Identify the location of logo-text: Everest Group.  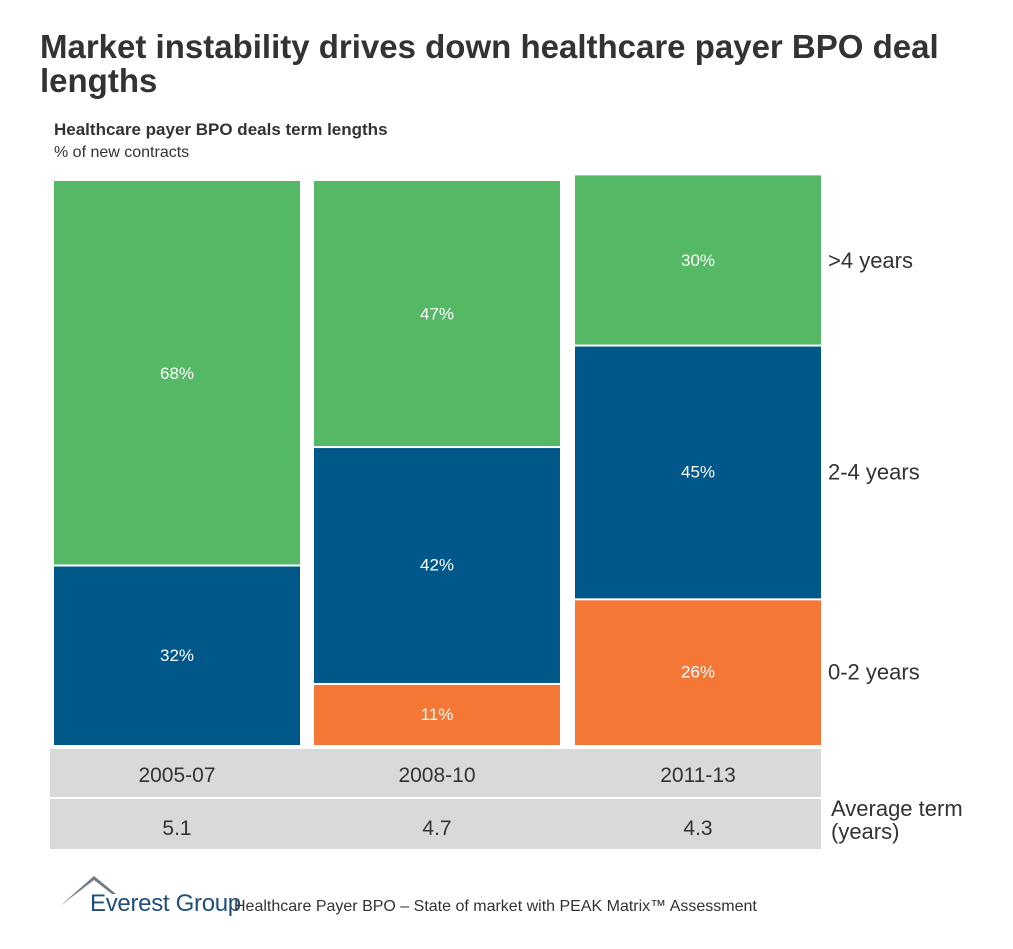
(165, 903).